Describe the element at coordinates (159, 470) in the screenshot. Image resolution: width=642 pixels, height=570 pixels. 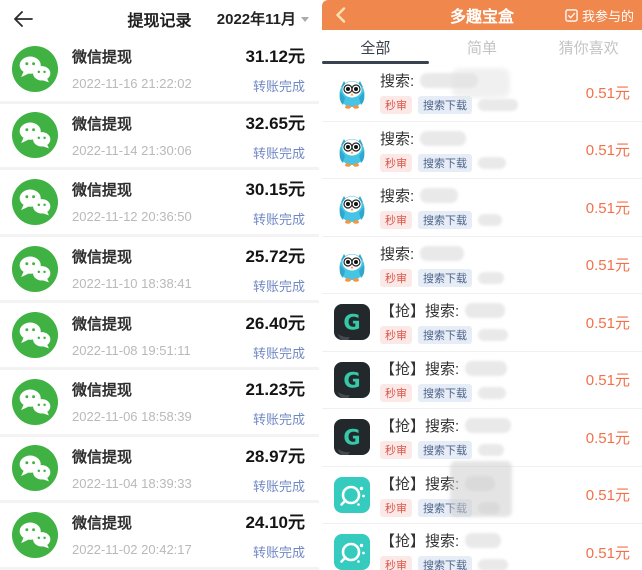
I see `withdraw-record-row: 微信提现 2022-11-04 18:39:33 28.97元 转账完成` at that location.